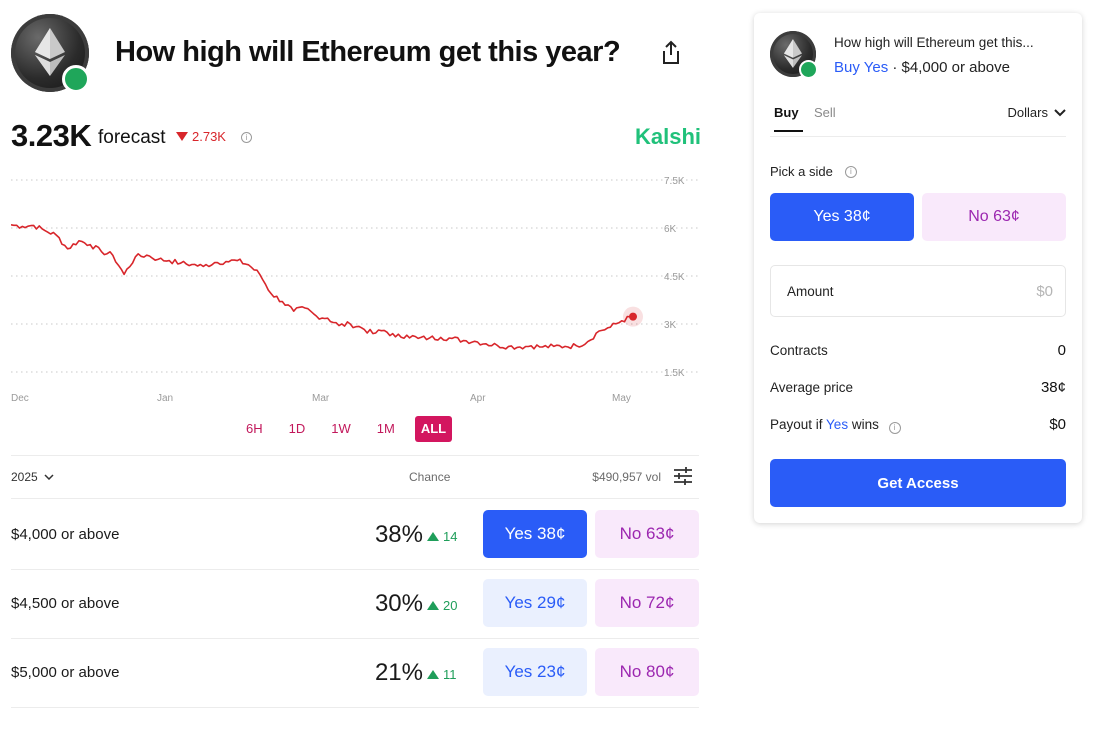 The width and height of the screenshot is (1095, 731). Describe the element at coordinates (297, 428) in the screenshot. I see `range-button-1d: 1D` at that location.